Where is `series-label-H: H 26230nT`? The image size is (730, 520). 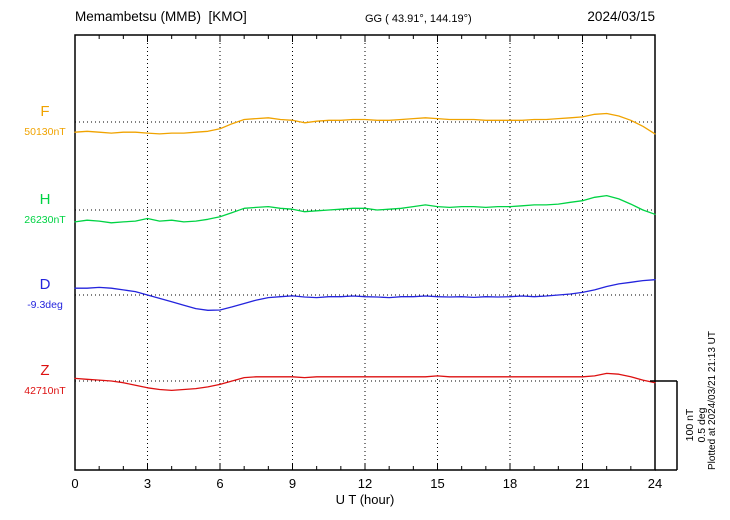 series-label-H: H 26230nT is located at coordinates (45, 209).